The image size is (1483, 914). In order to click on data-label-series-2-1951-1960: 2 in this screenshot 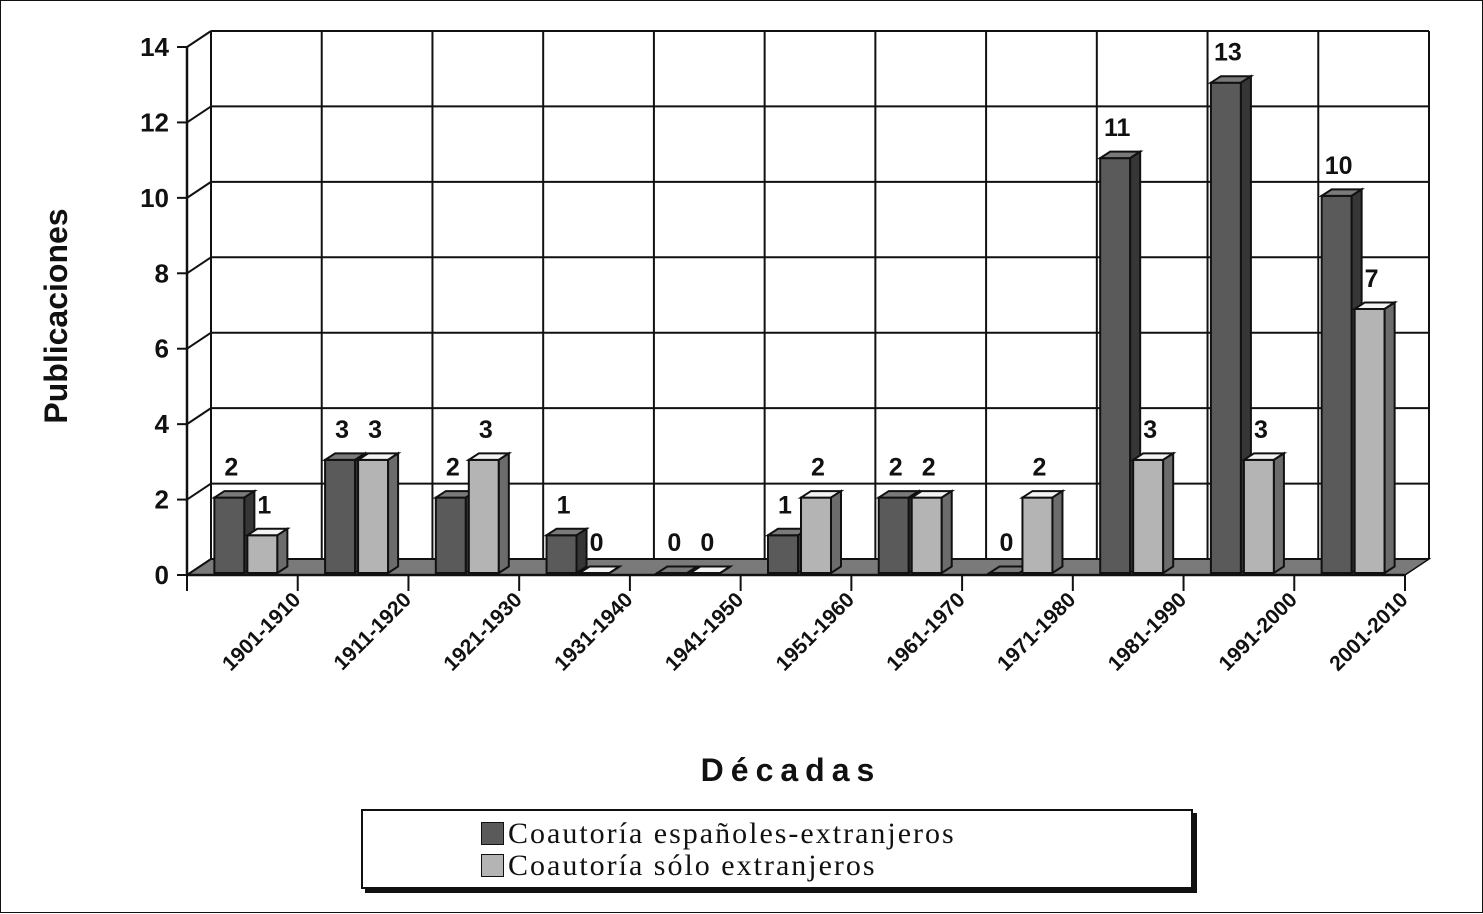, I will do `click(818, 468)`.